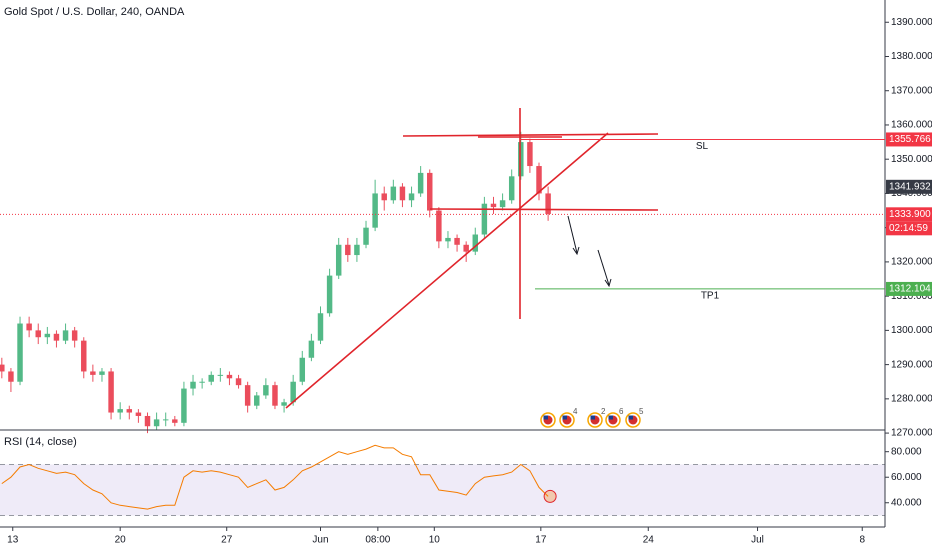  Describe the element at coordinates (40, 442) in the screenshot. I see `rsi-title: RSI (14, close)` at that location.